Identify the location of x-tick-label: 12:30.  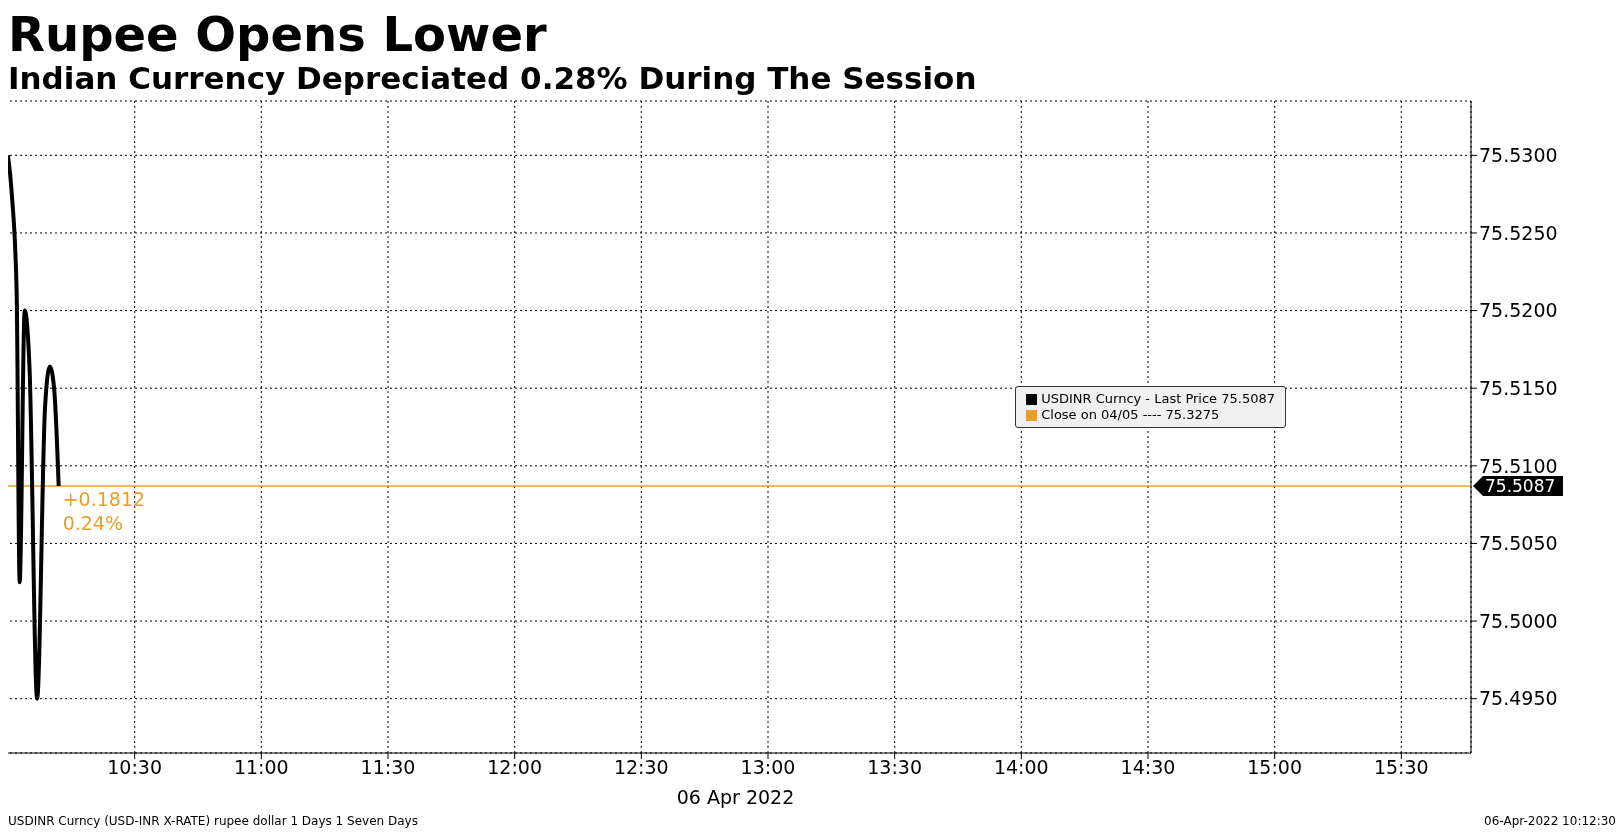
(641, 767).